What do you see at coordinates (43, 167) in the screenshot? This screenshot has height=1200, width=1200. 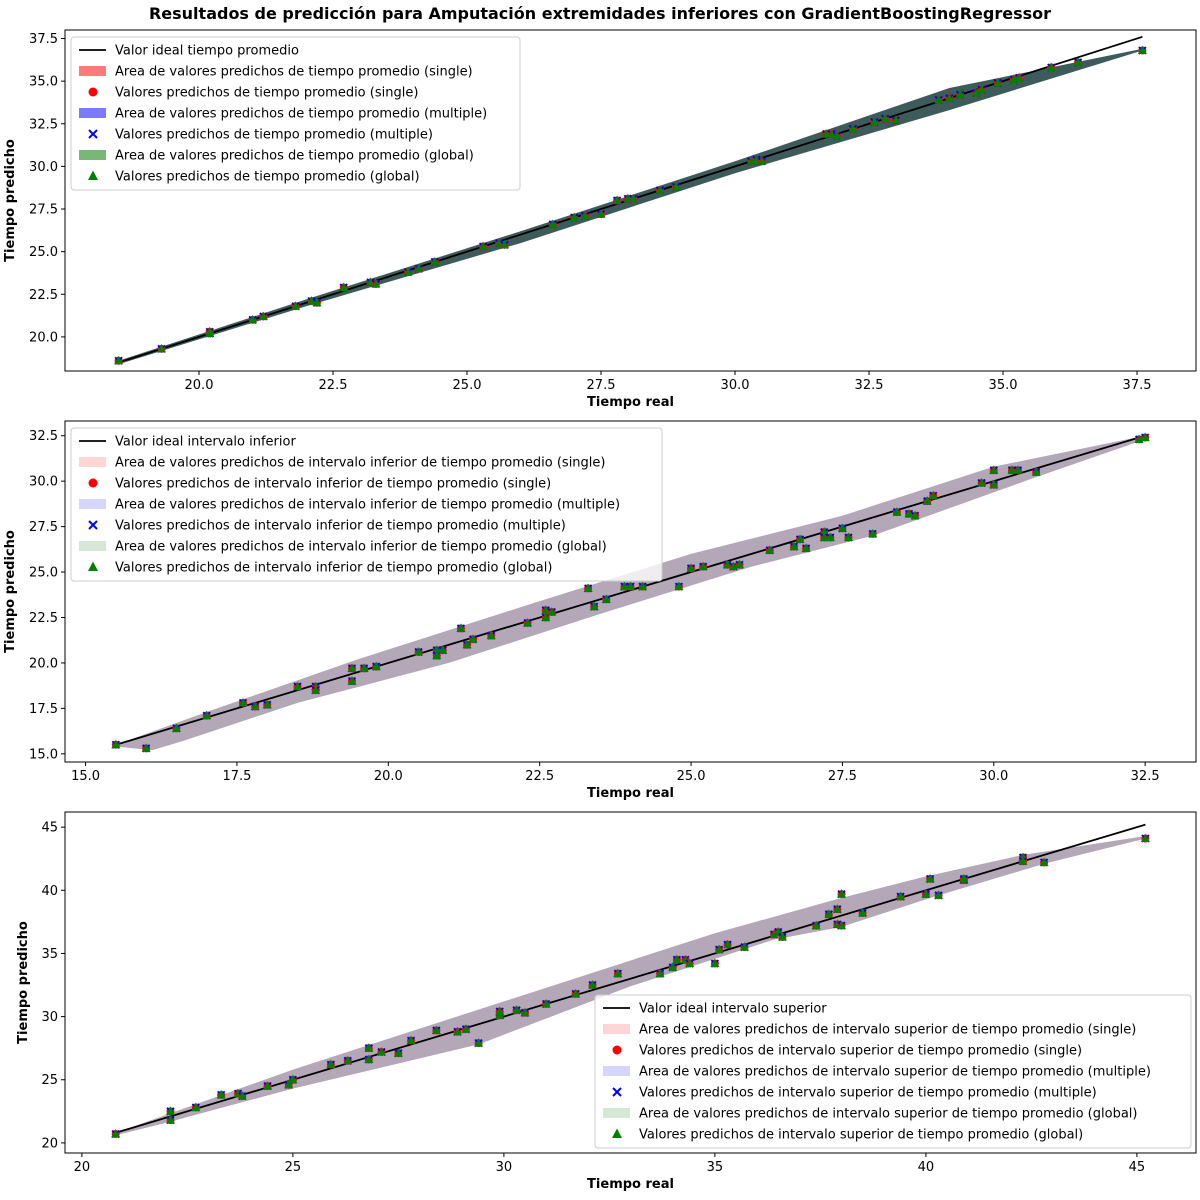 I see `y-tick-label: 30.0` at bounding box center [43, 167].